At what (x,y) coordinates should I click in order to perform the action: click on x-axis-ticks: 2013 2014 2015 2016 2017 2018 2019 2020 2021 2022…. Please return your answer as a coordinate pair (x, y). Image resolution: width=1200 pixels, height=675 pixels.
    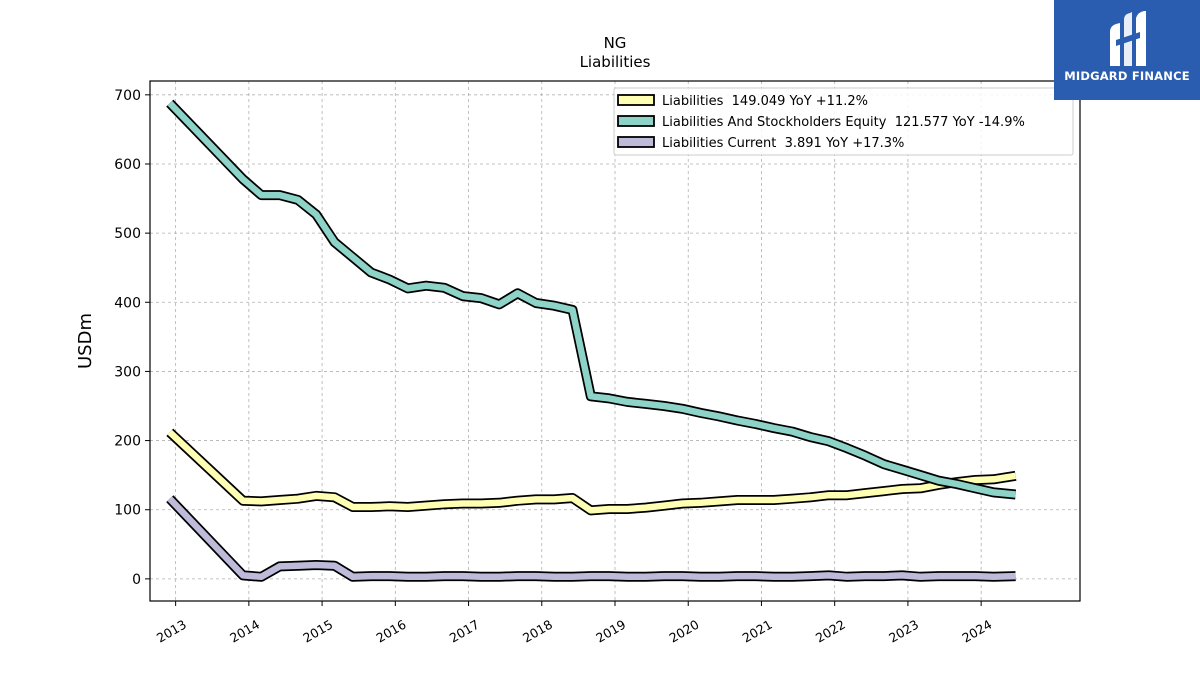
    Looking at the image, I should click on (574, 623).